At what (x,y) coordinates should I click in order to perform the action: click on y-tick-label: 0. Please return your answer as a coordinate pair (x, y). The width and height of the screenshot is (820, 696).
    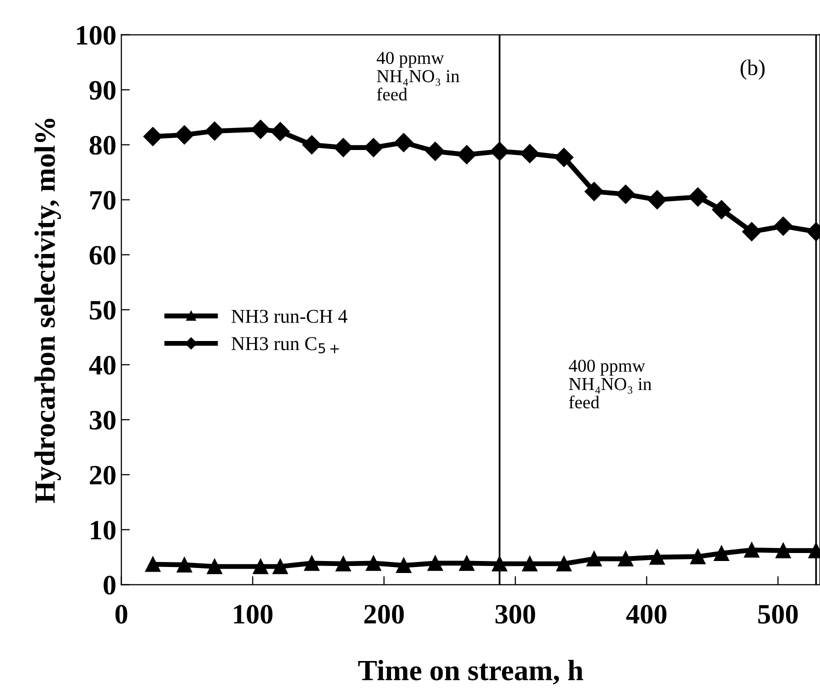
    Looking at the image, I should click on (110, 585).